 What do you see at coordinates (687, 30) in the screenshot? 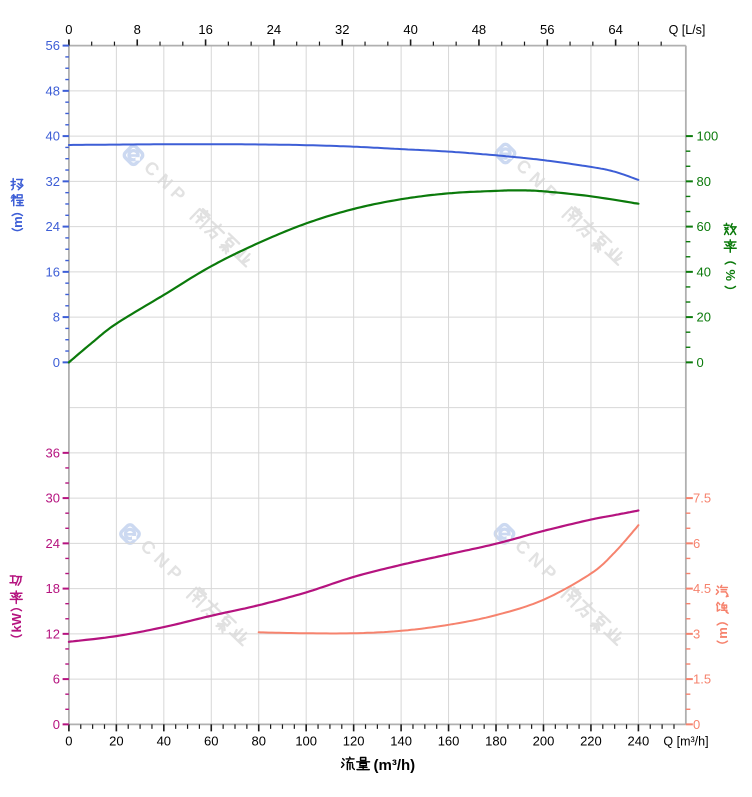
I see `svg-text: Q [L/s]` at bounding box center [687, 30].